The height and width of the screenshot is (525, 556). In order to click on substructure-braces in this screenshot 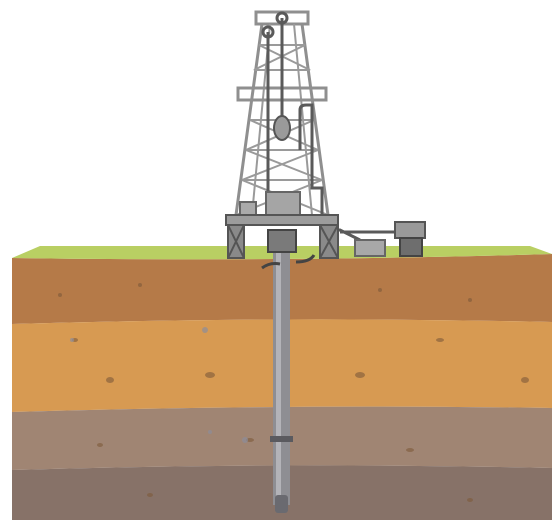, I will do `click(283, 241)`.